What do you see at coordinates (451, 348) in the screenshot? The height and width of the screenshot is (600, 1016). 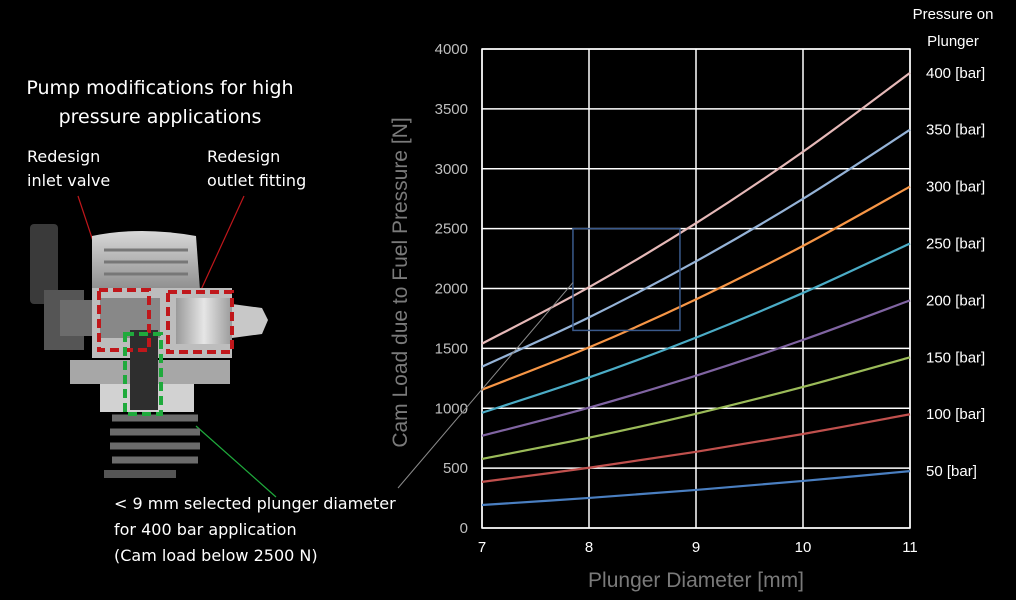 I see `y-tick-label: 1500` at bounding box center [451, 348].